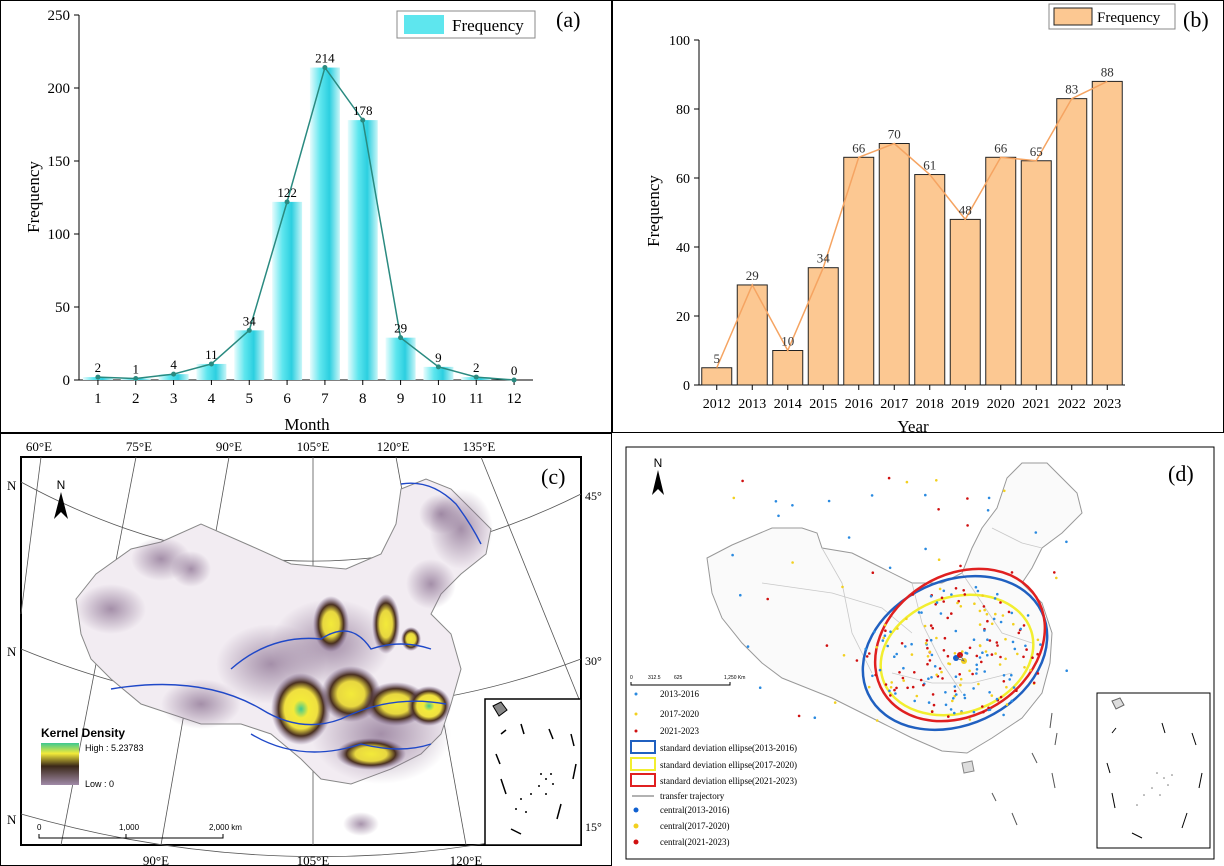  What do you see at coordinates (1129, 18) in the screenshot?
I see `legend-b-label: Frequency` at bounding box center [1129, 18].